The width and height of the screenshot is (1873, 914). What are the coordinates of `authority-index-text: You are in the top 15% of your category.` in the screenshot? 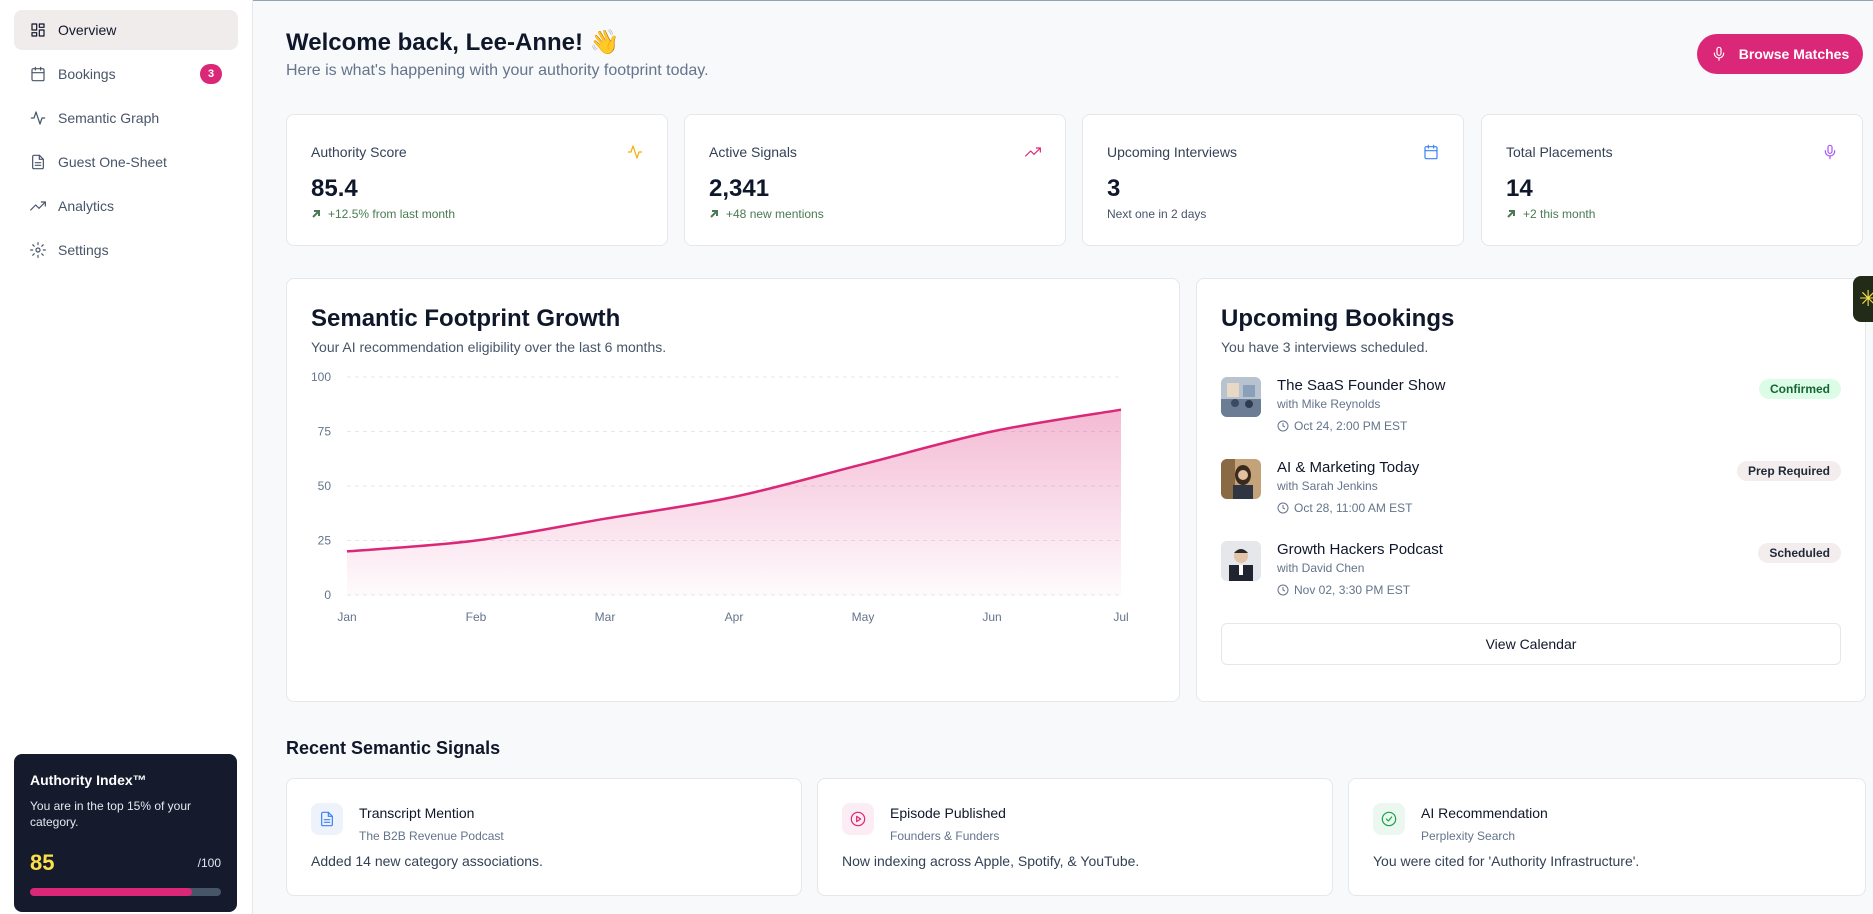 It's located at (111, 814).